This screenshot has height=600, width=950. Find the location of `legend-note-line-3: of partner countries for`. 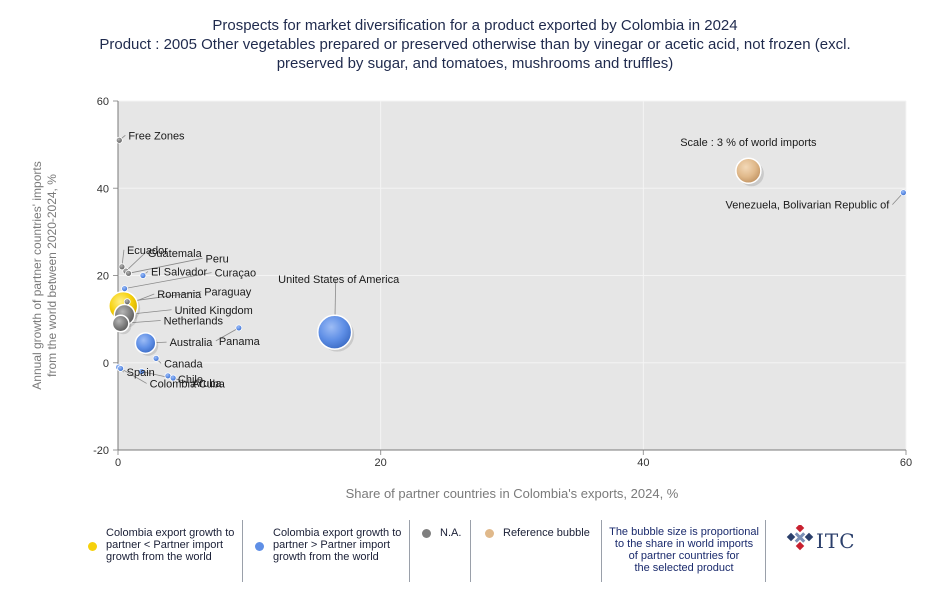

legend-note-line-3: of partner countries for is located at coordinates (684, 556).